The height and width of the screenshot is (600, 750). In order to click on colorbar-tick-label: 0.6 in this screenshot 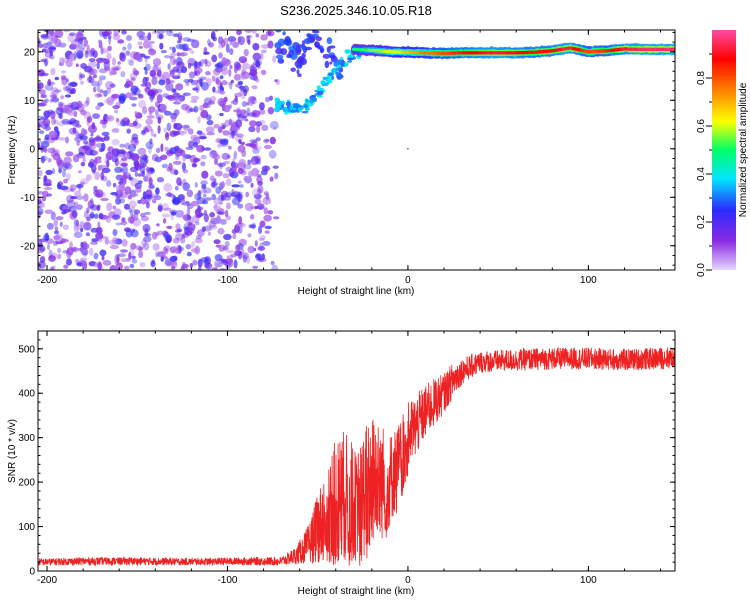, I will do `click(701, 126)`.